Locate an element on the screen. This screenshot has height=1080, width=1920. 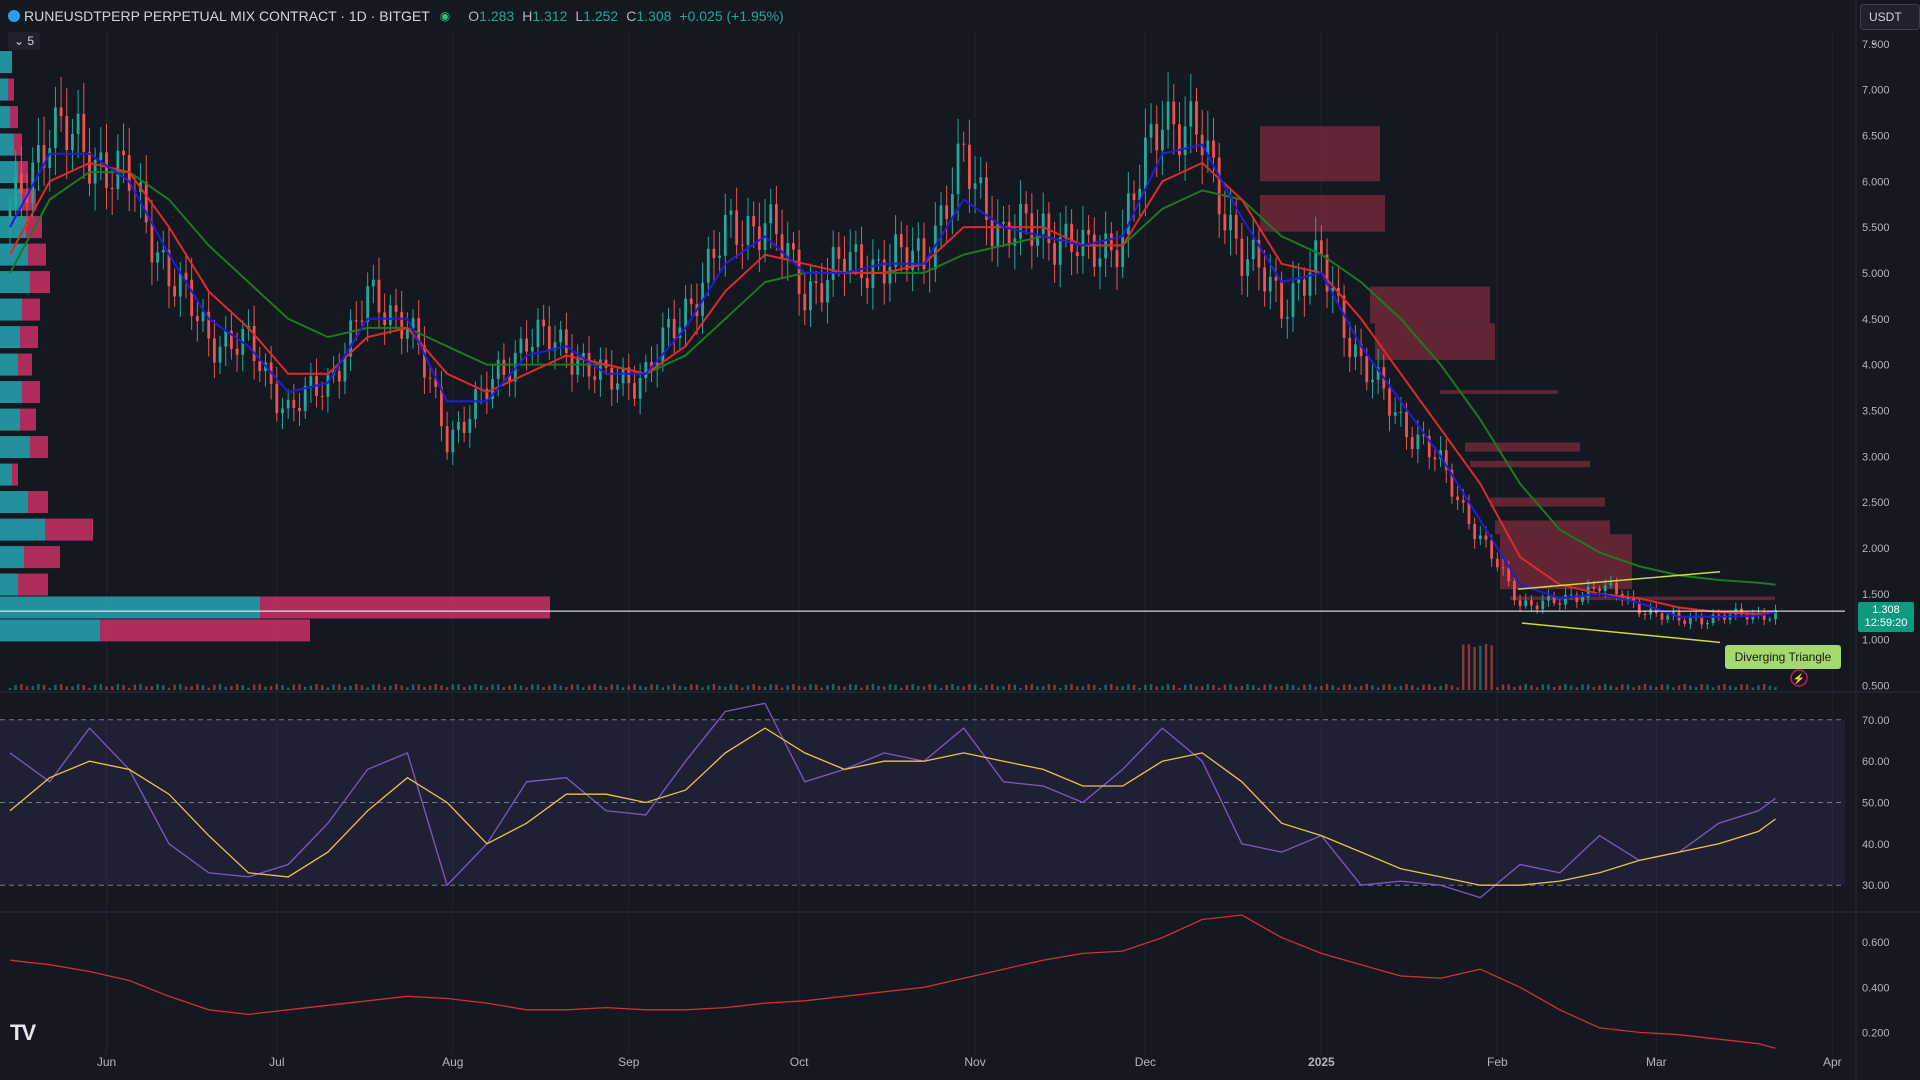
market-status-icon: ◉ is located at coordinates (445, 16).